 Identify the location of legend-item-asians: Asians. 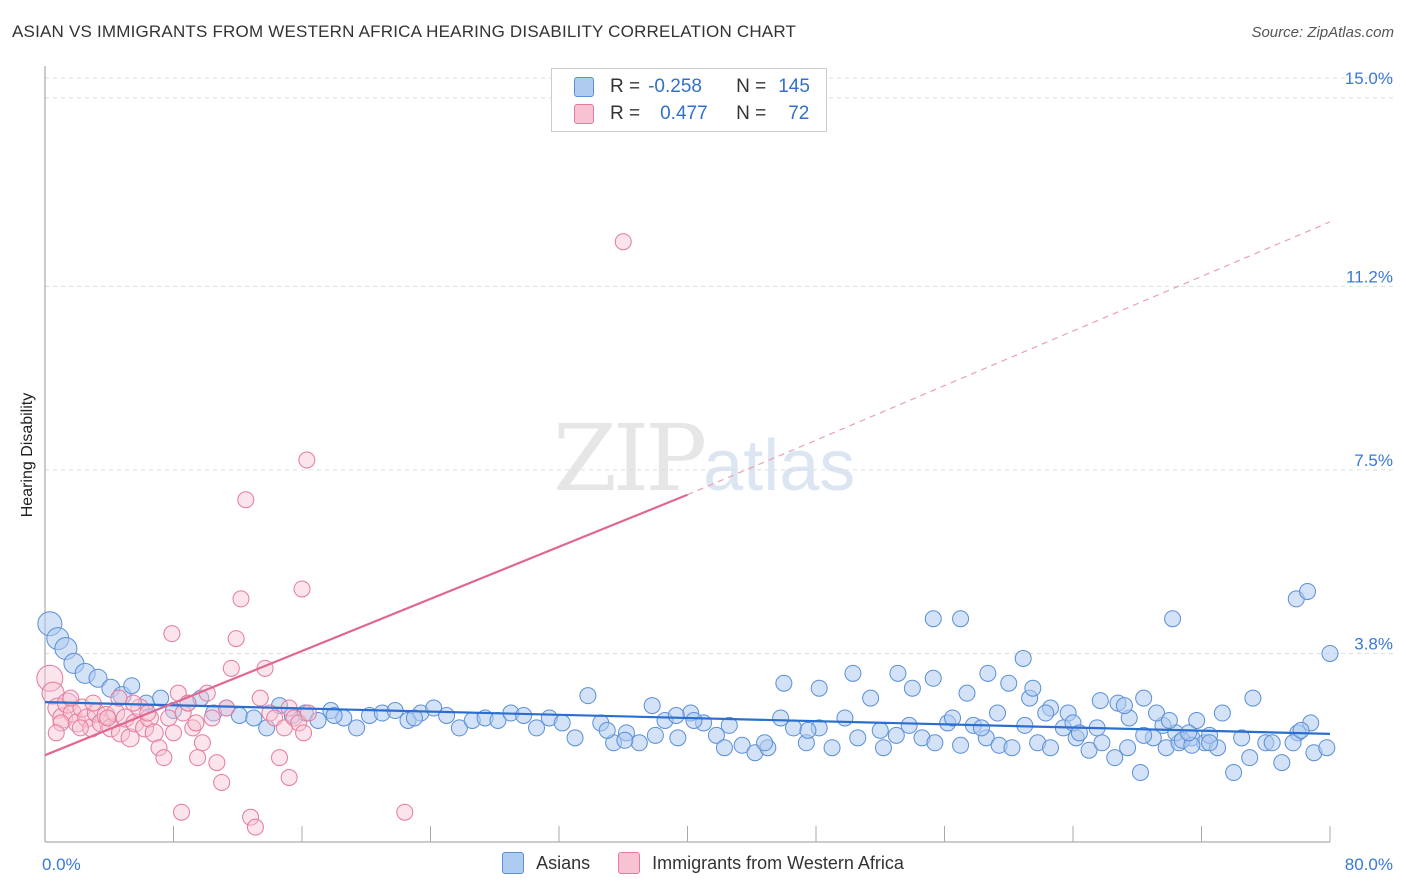
(546, 863).